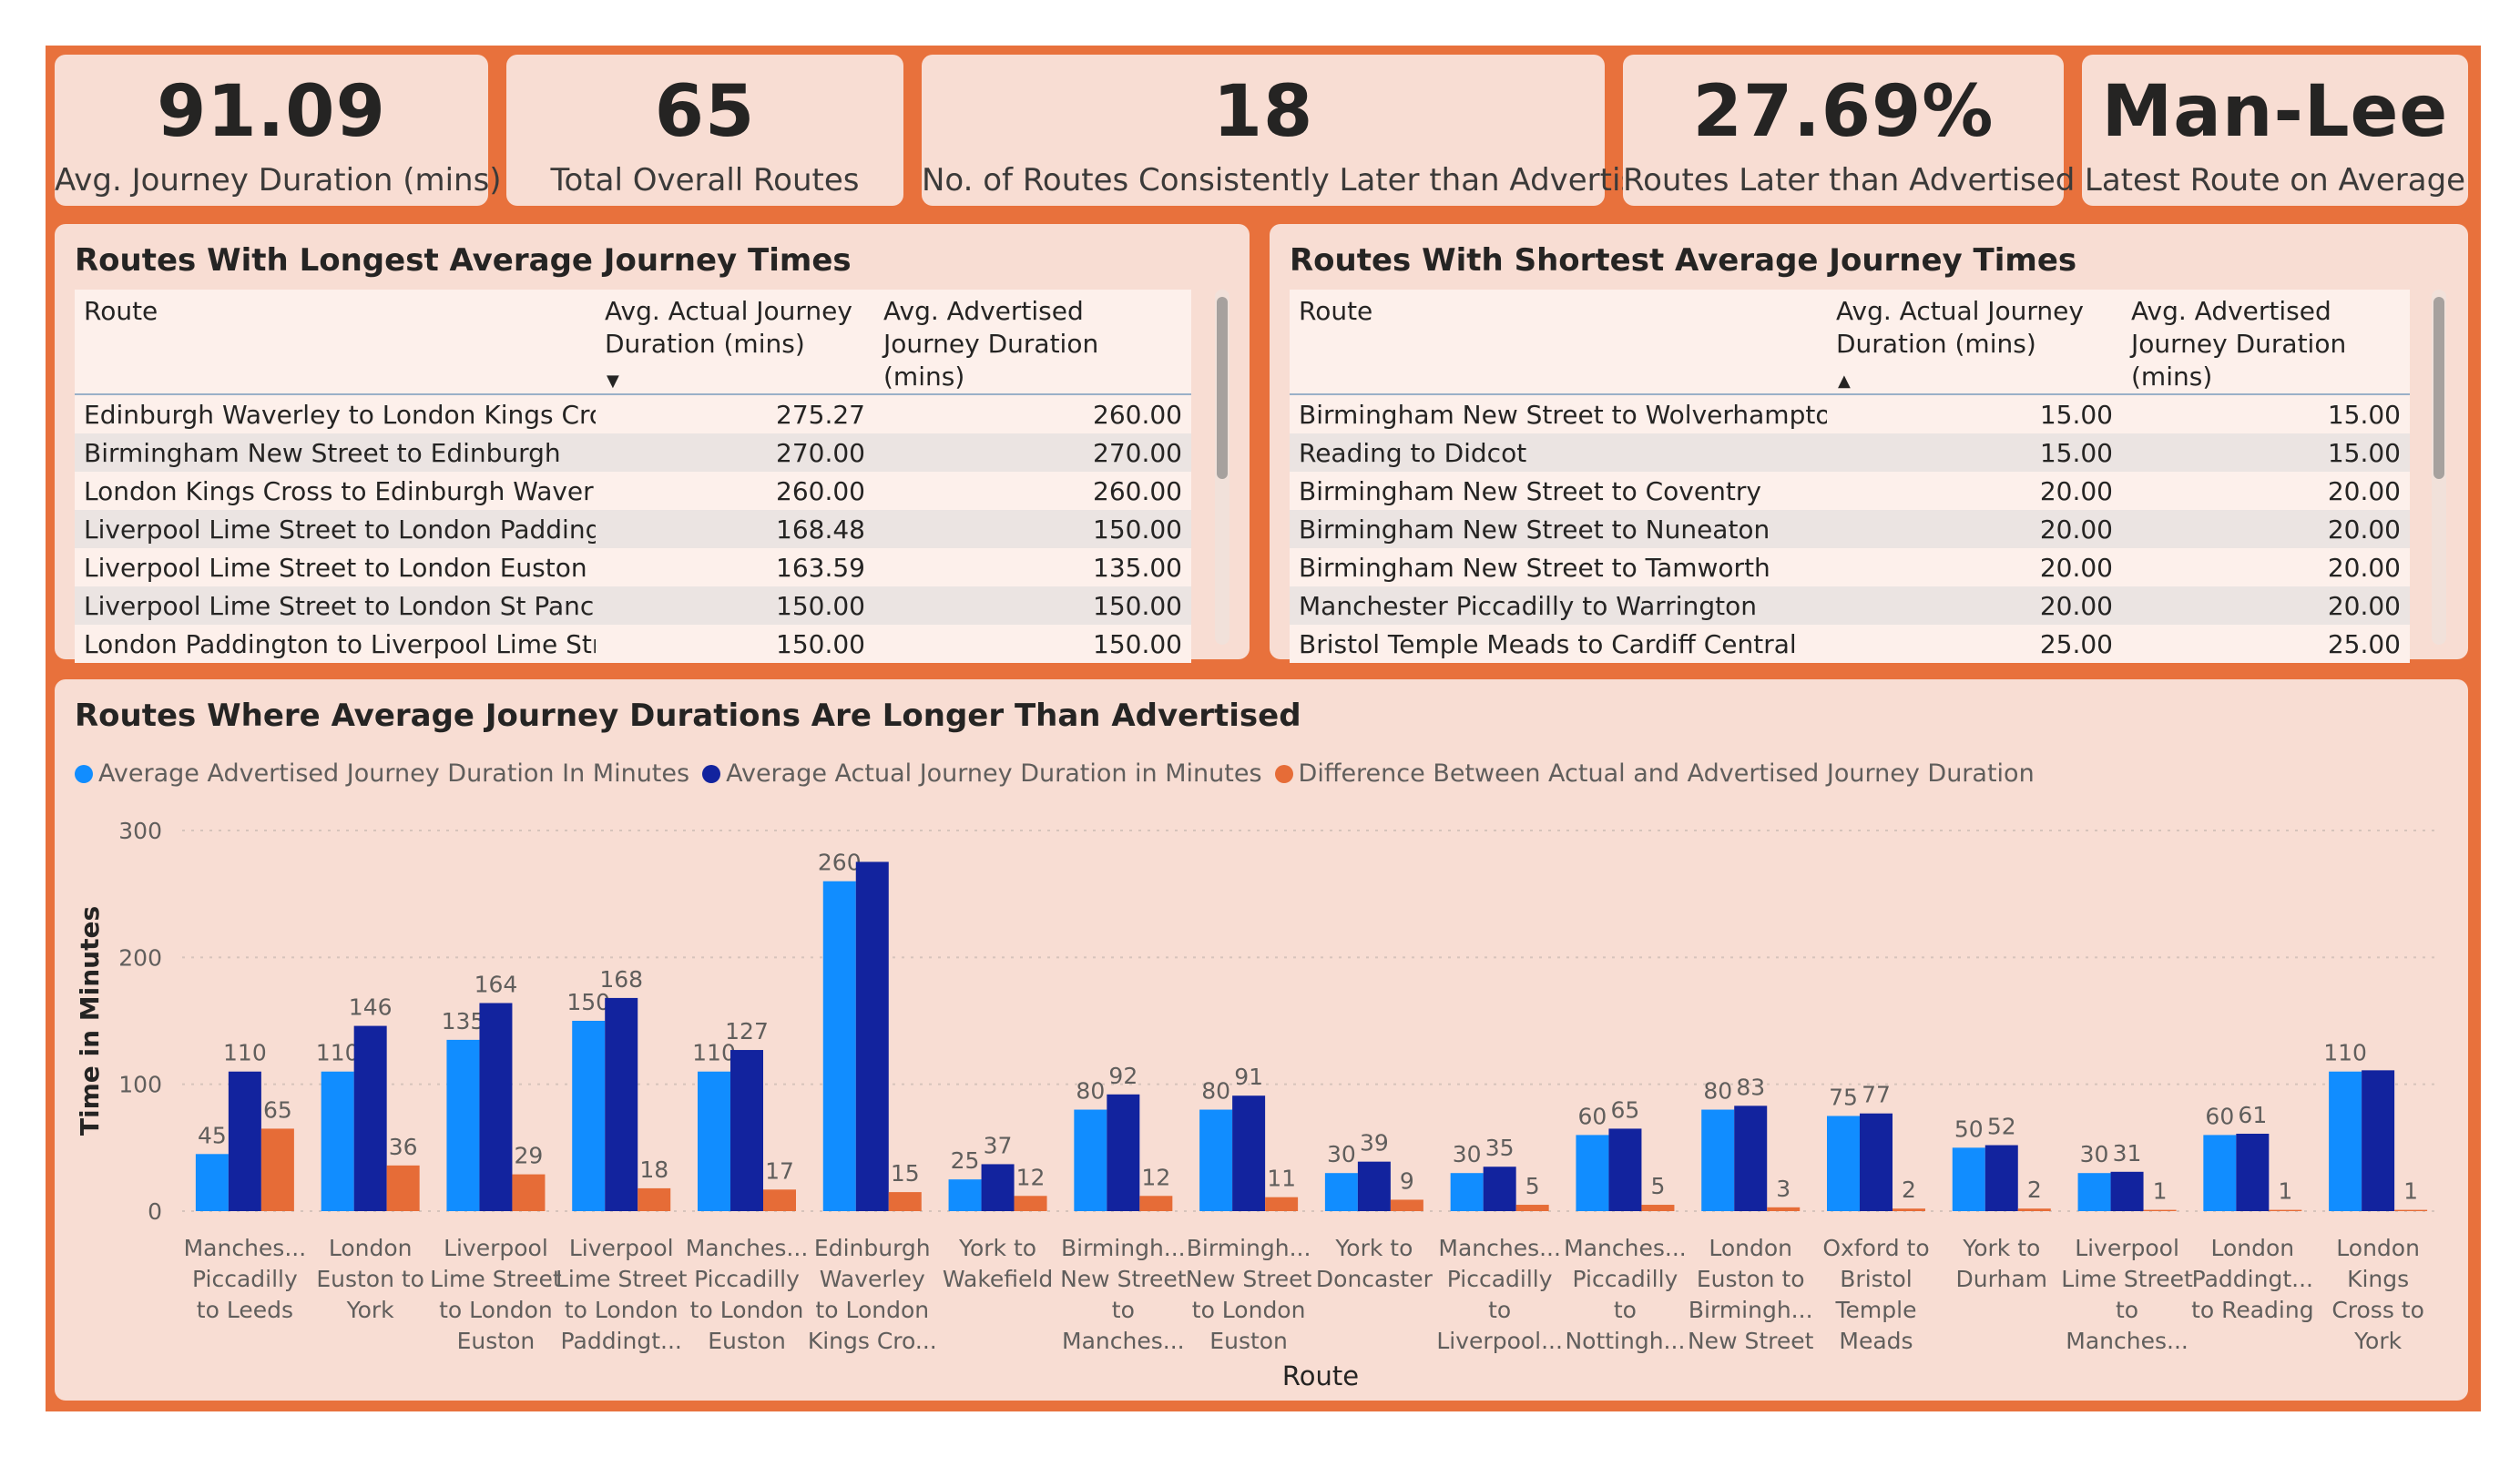  I want to click on data-label: 65, so click(1625, 1110).